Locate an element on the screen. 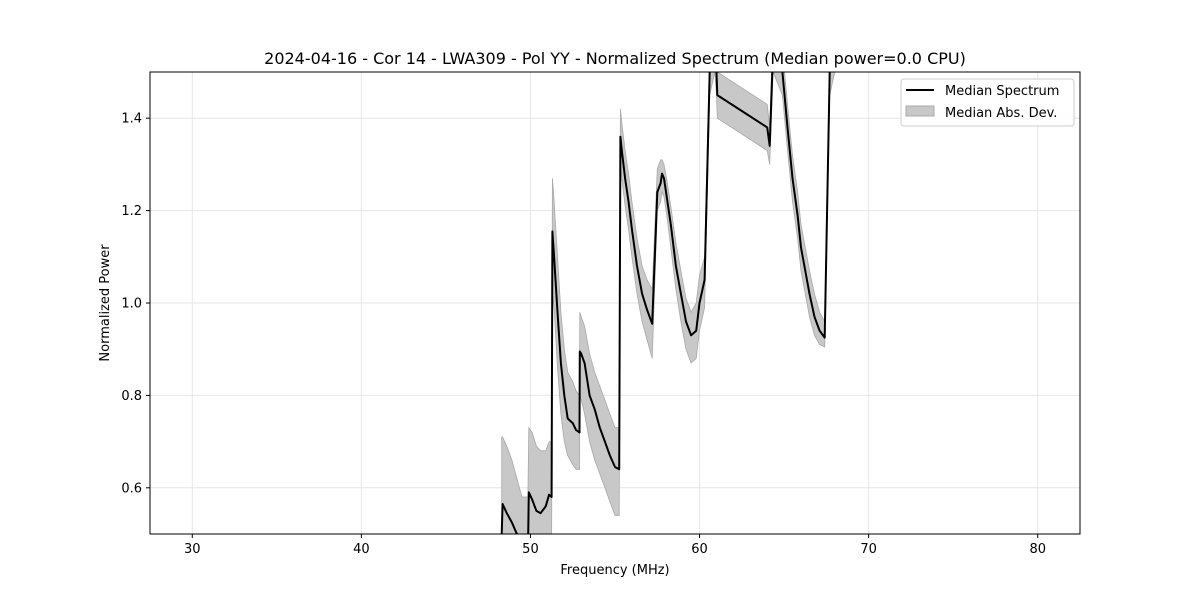  x-tick-label: 80 is located at coordinates (1037, 549).